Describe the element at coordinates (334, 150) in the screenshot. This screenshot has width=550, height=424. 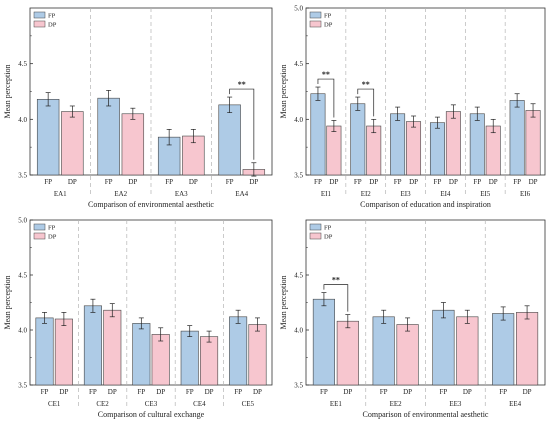
I see `bar-dp-ei1` at that location.